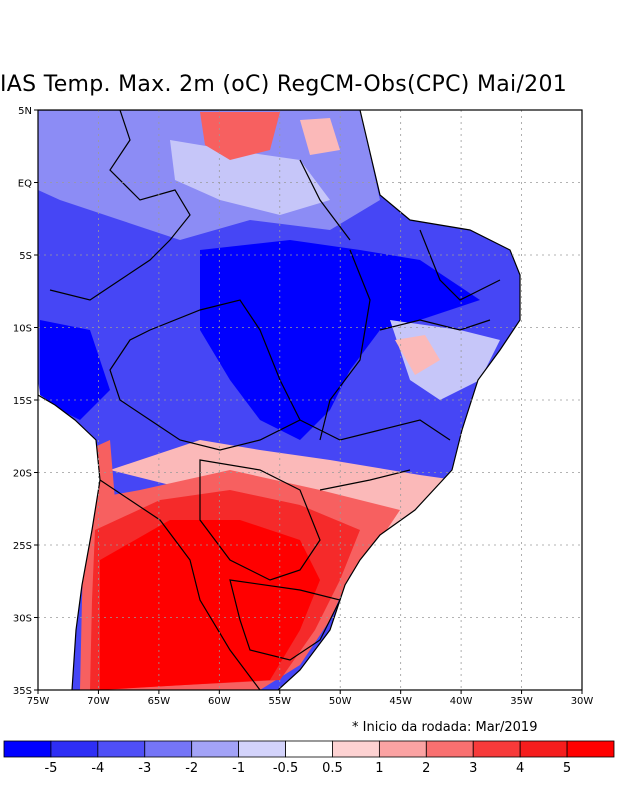 Image resolution: width=618 pixels, height=800 pixels. What do you see at coordinates (22, 691) in the screenshot?
I see `y-tick-label: 35S` at bounding box center [22, 691].